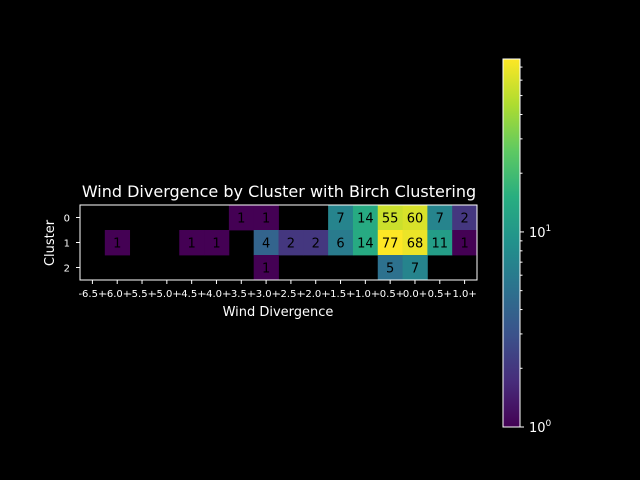 The height and width of the screenshot is (480, 640). Describe the element at coordinates (415, 294) in the screenshot. I see `x-tick-label: 0.0+` at that location.